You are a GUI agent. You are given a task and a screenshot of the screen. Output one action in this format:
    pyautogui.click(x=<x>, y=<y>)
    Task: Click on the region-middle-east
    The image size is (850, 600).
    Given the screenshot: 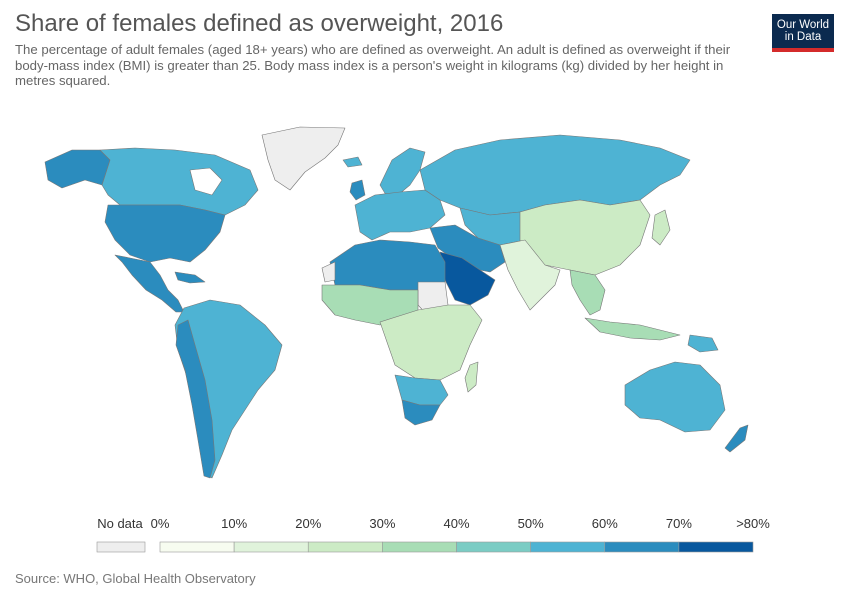 What is the action you would take?
    pyautogui.click(x=467, y=248)
    